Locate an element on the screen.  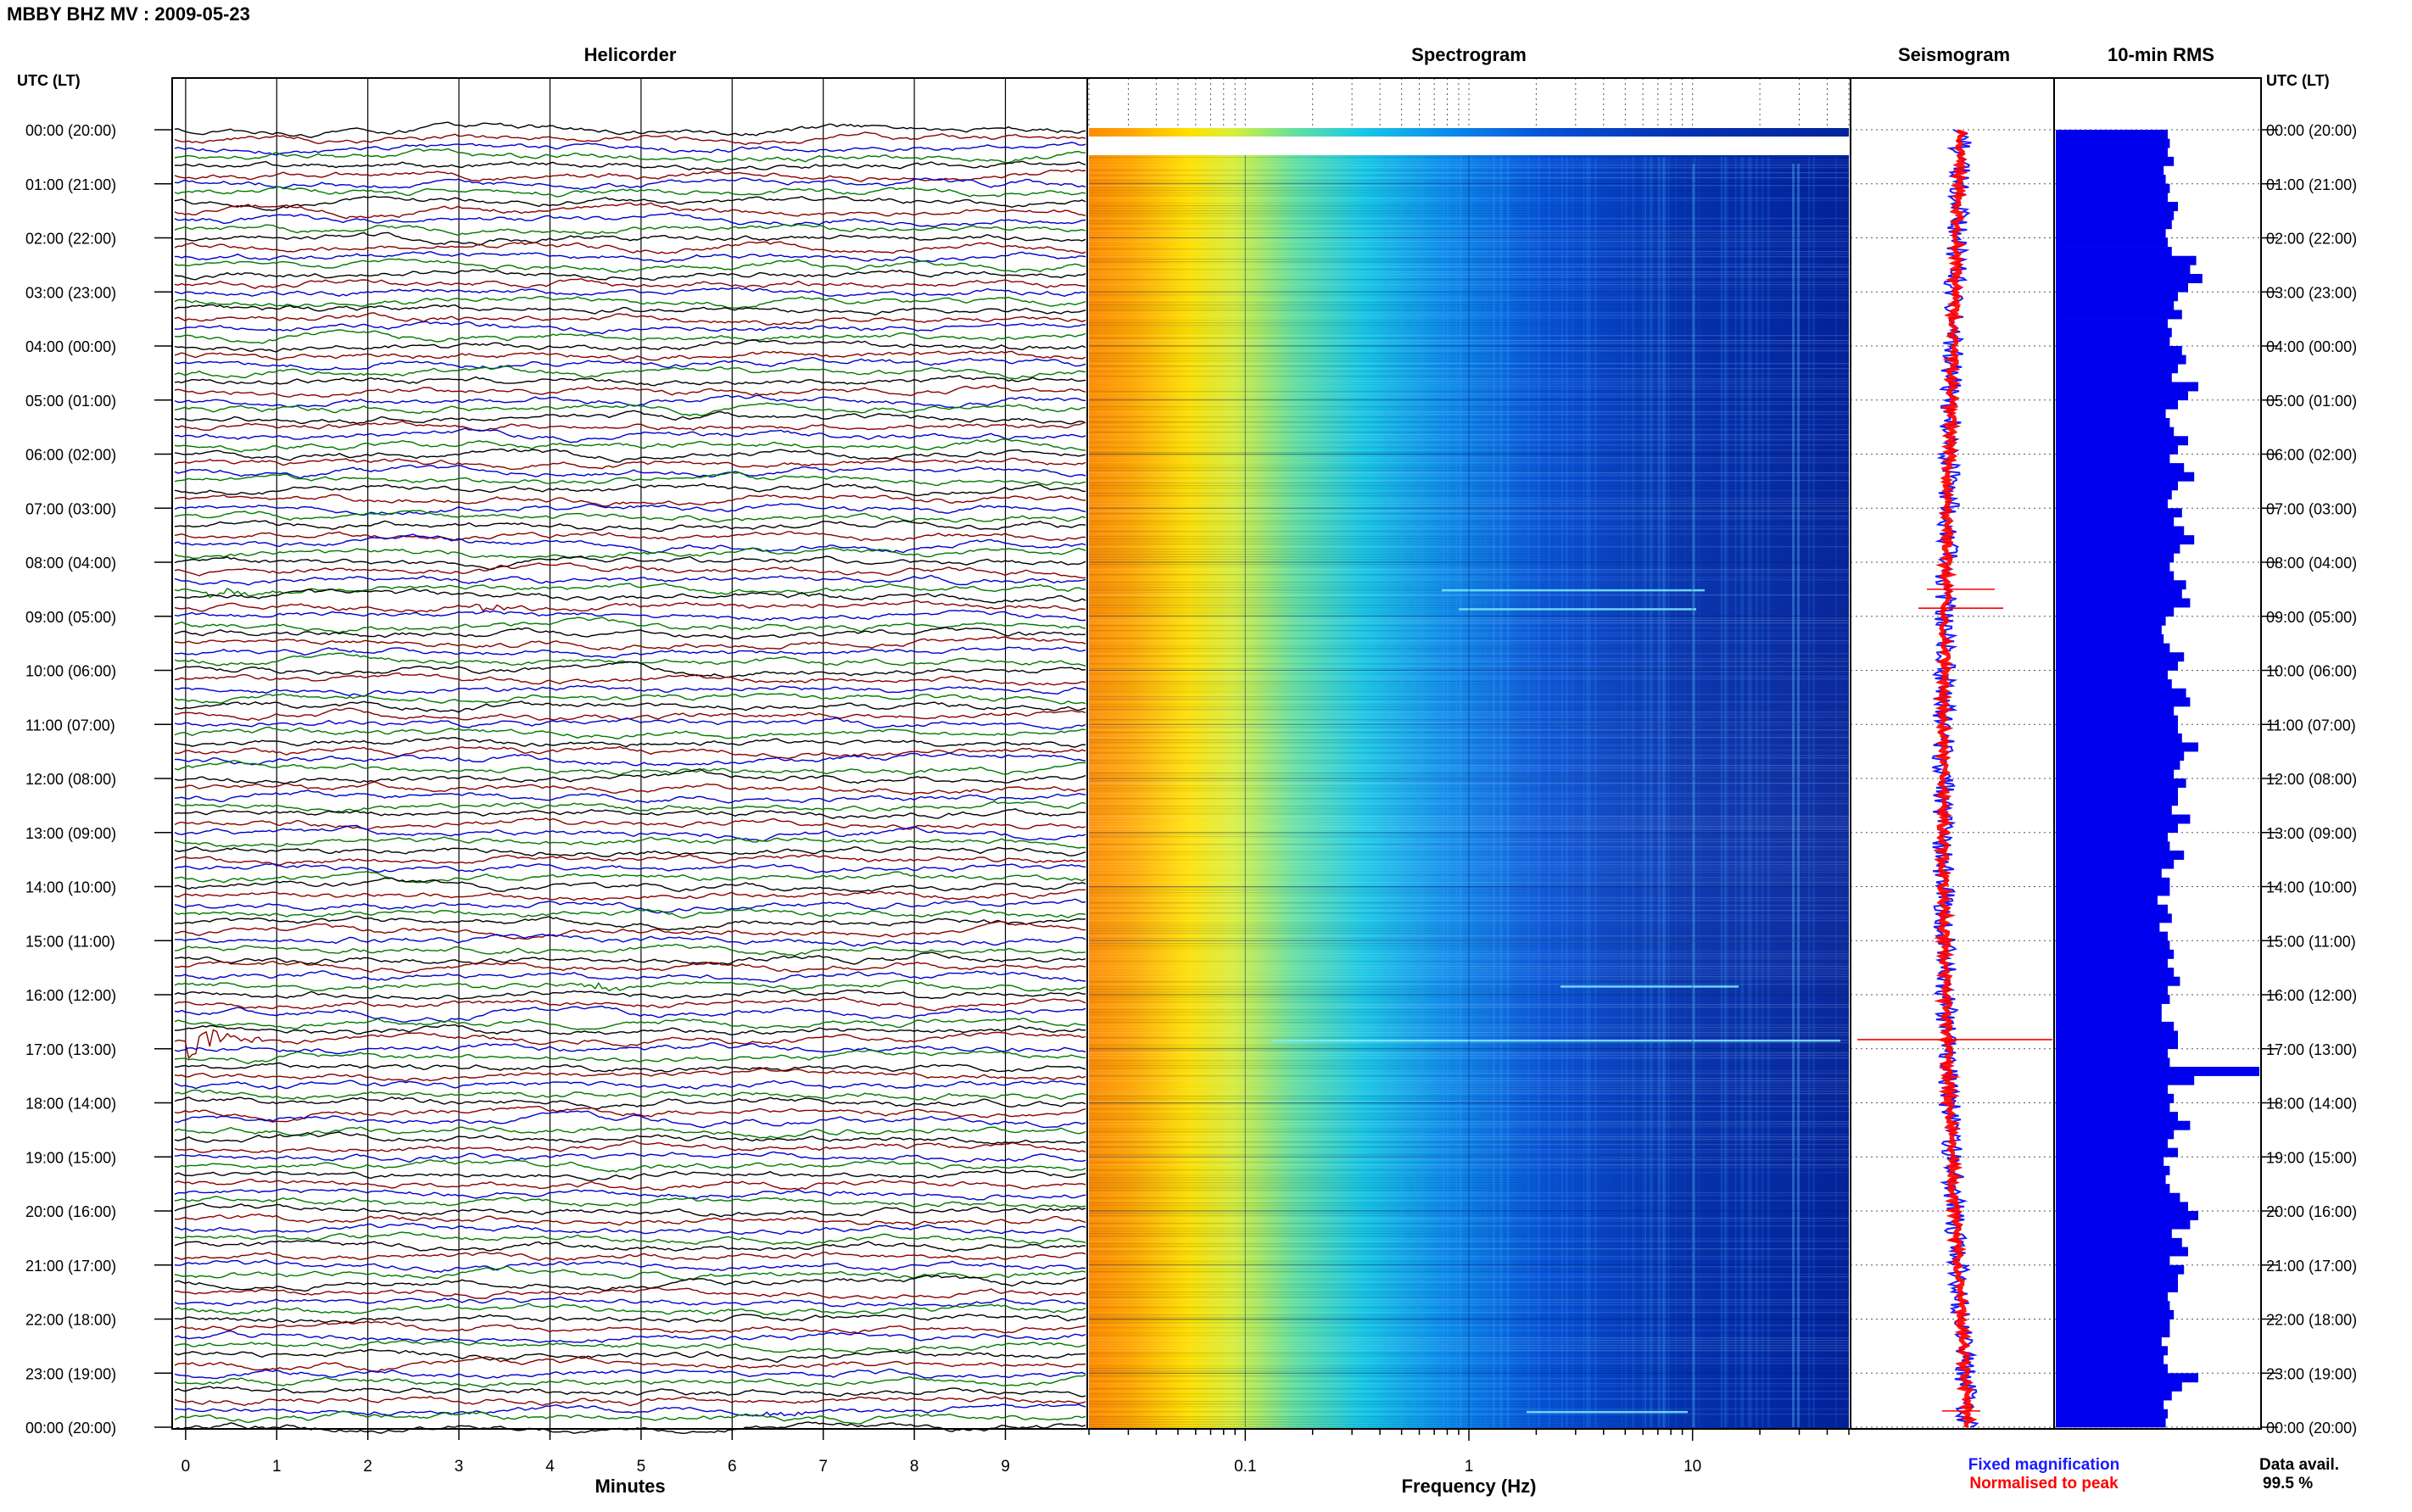
helicorder-title: Helicorder is located at coordinates (630, 54).